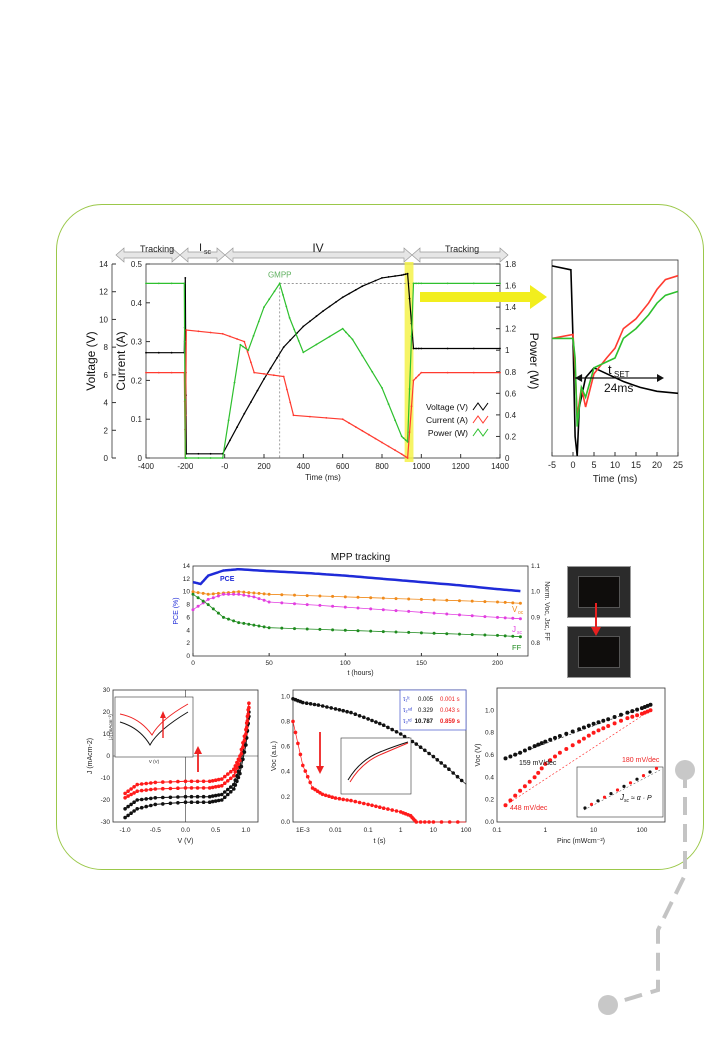  Describe the element at coordinates (535, 643) in the screenshot. I see `mpp-y2-tick: 0.8` at that location.